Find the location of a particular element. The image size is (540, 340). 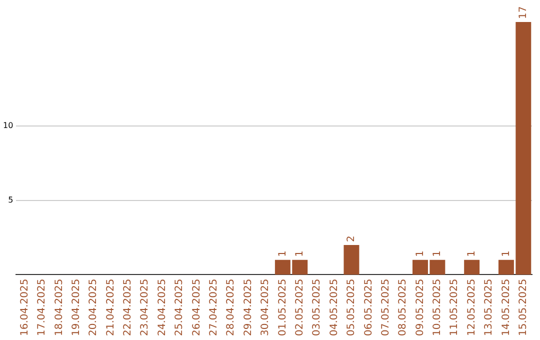

x-tick-label: 23.04.2025 is located at coordinates (145, 307).